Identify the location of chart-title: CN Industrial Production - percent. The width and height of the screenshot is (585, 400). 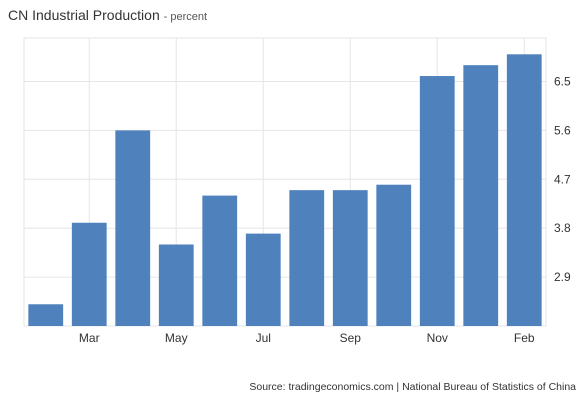
(107, 15).